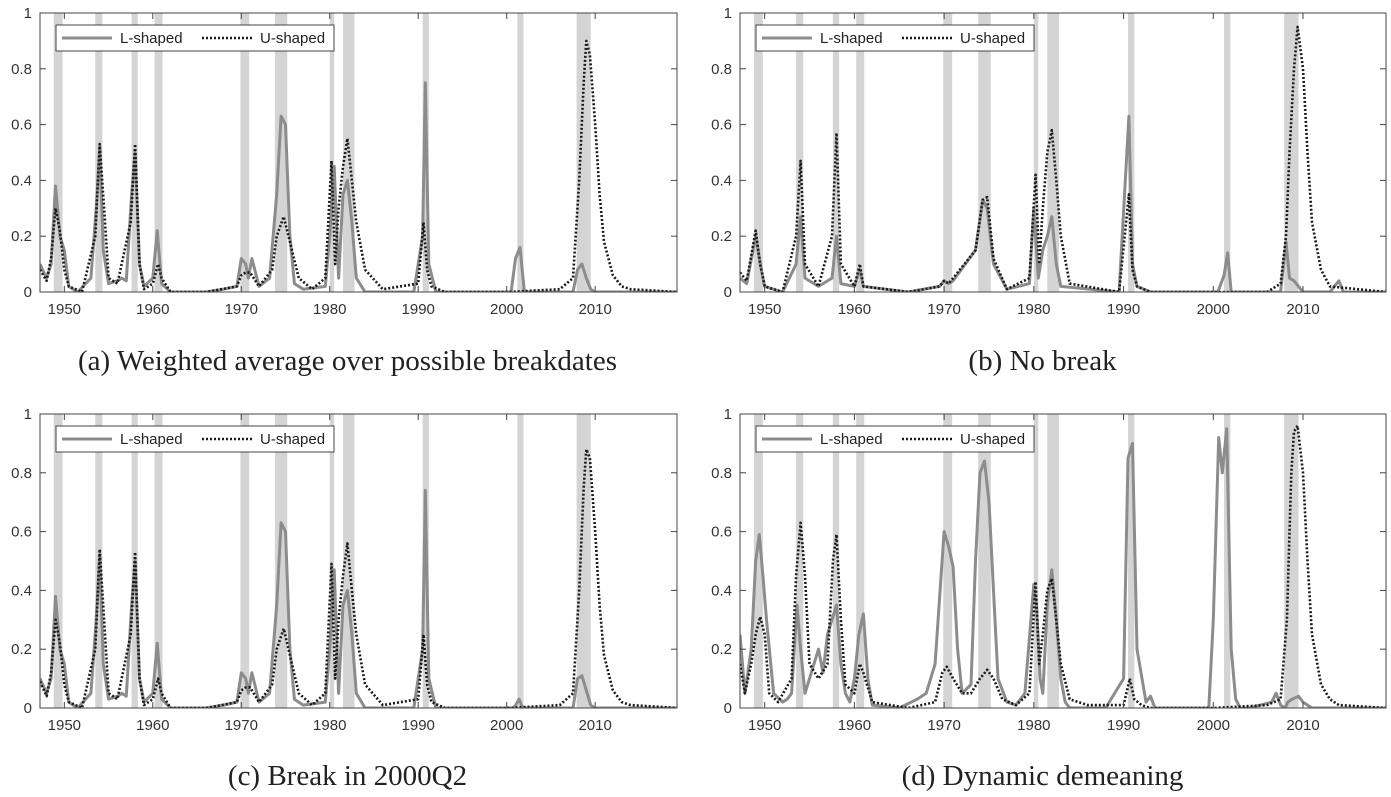  Describe the element at coordinates (943, 309) in the screenshot. I see `chart-b-x-tick-label: 1970` at that location.